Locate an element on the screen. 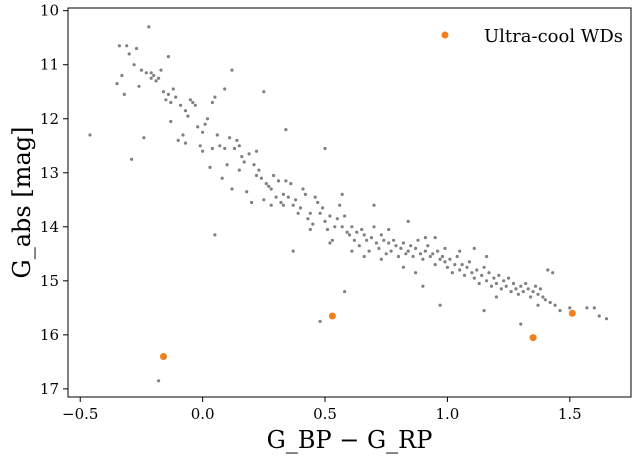 This screenshot has width=632, height=458. x-tick-label: −0.5 is located at coordinates (80, 414).